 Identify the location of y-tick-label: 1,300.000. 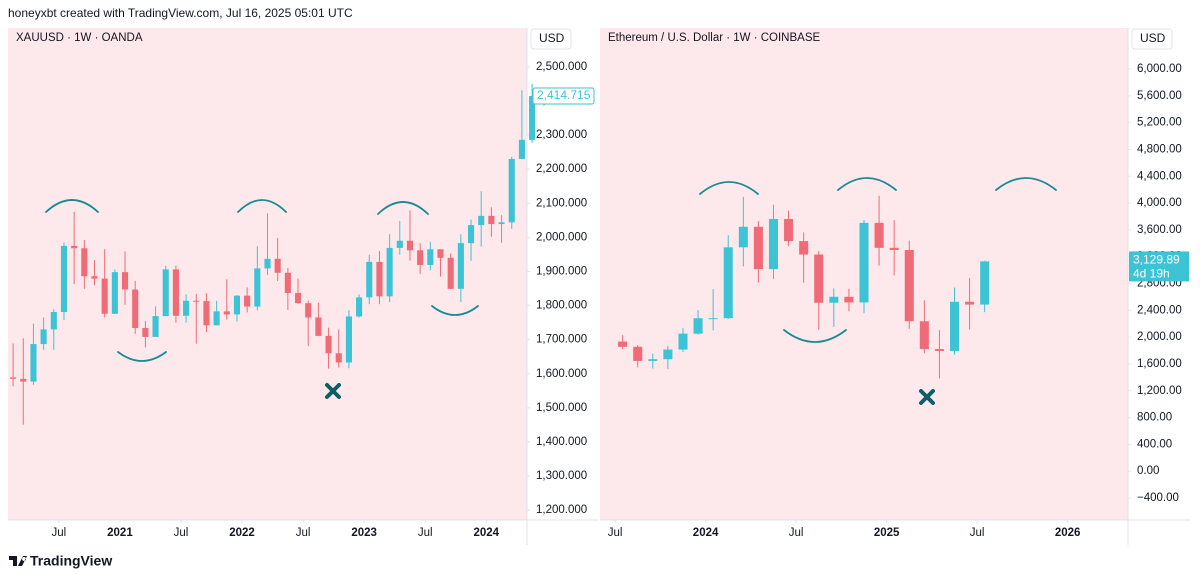
(561, 476).